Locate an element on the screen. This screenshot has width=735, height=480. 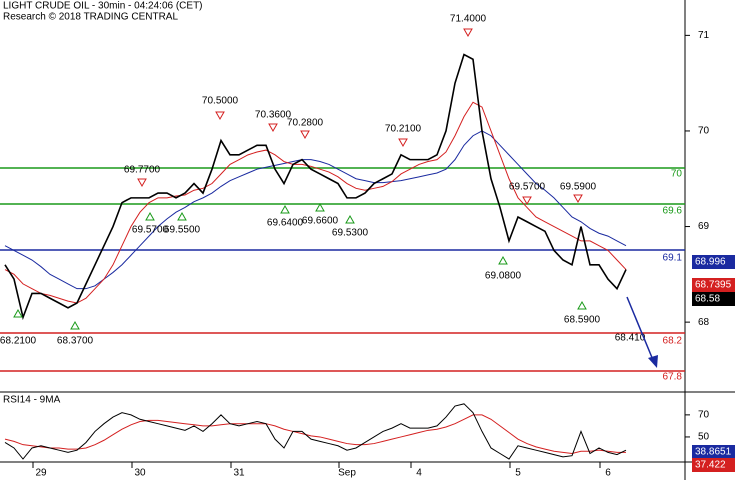
forecast-arrow is located at coordinates (640, 328).